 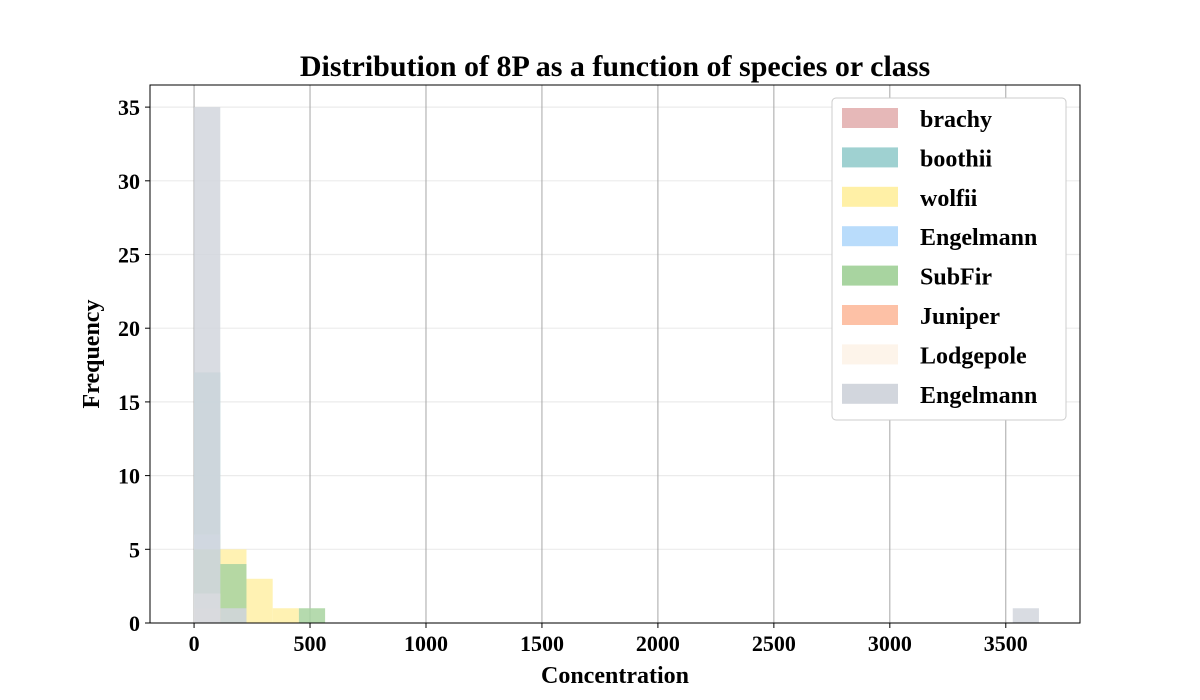 What do you see at coordinates (426, 643) in the screenshot?
I see `x-tick-label: 1000` at bounding box center [426, 643].